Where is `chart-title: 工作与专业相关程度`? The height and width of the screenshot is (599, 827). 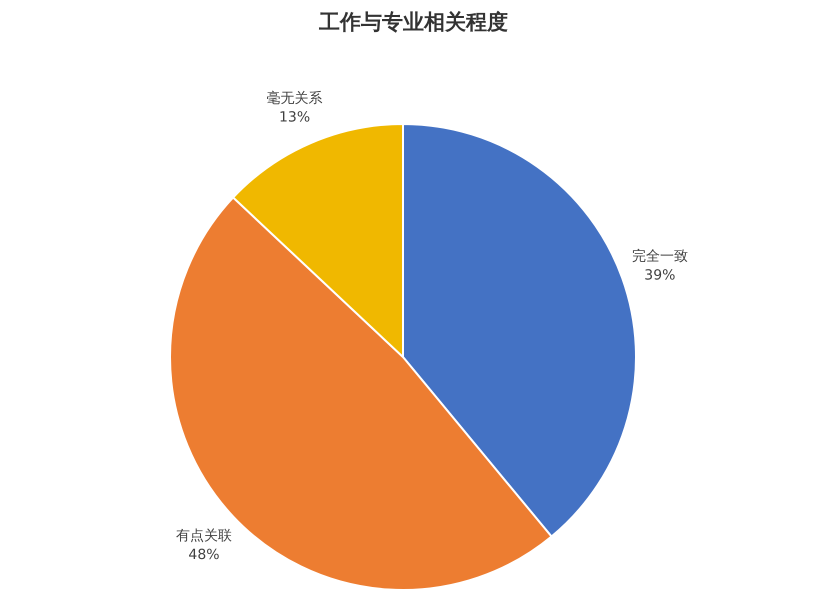 chart-title: 工作与专业相关程度 is located at coordinates (413, 22).